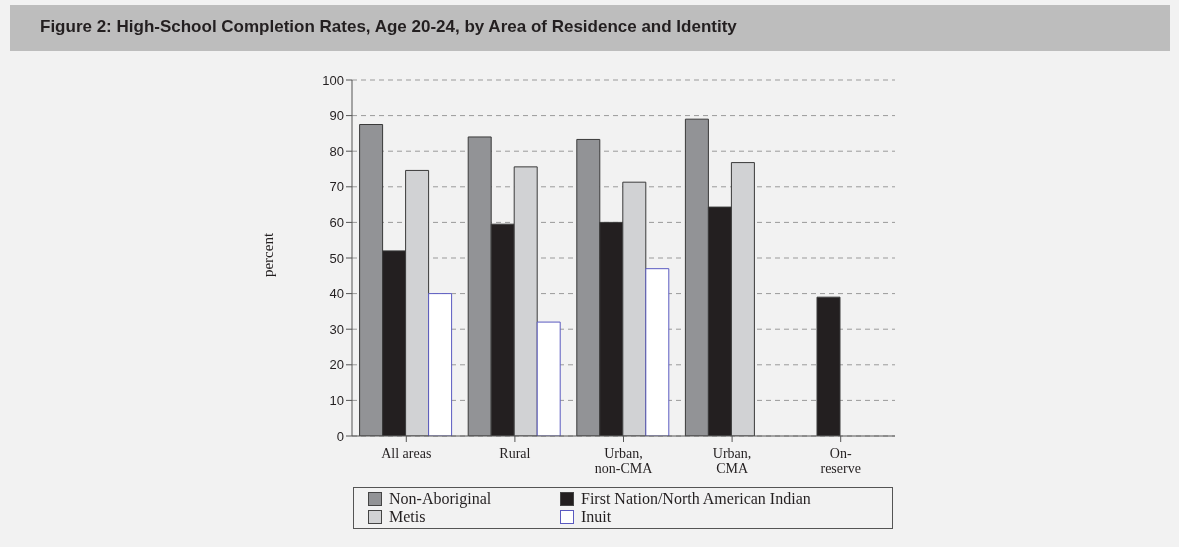 The image size is (1179, 547). What do you see at coordinates (336, 223) in the screenshot?
I see `y-tick-label: 60` at bounding box center [336, 223].